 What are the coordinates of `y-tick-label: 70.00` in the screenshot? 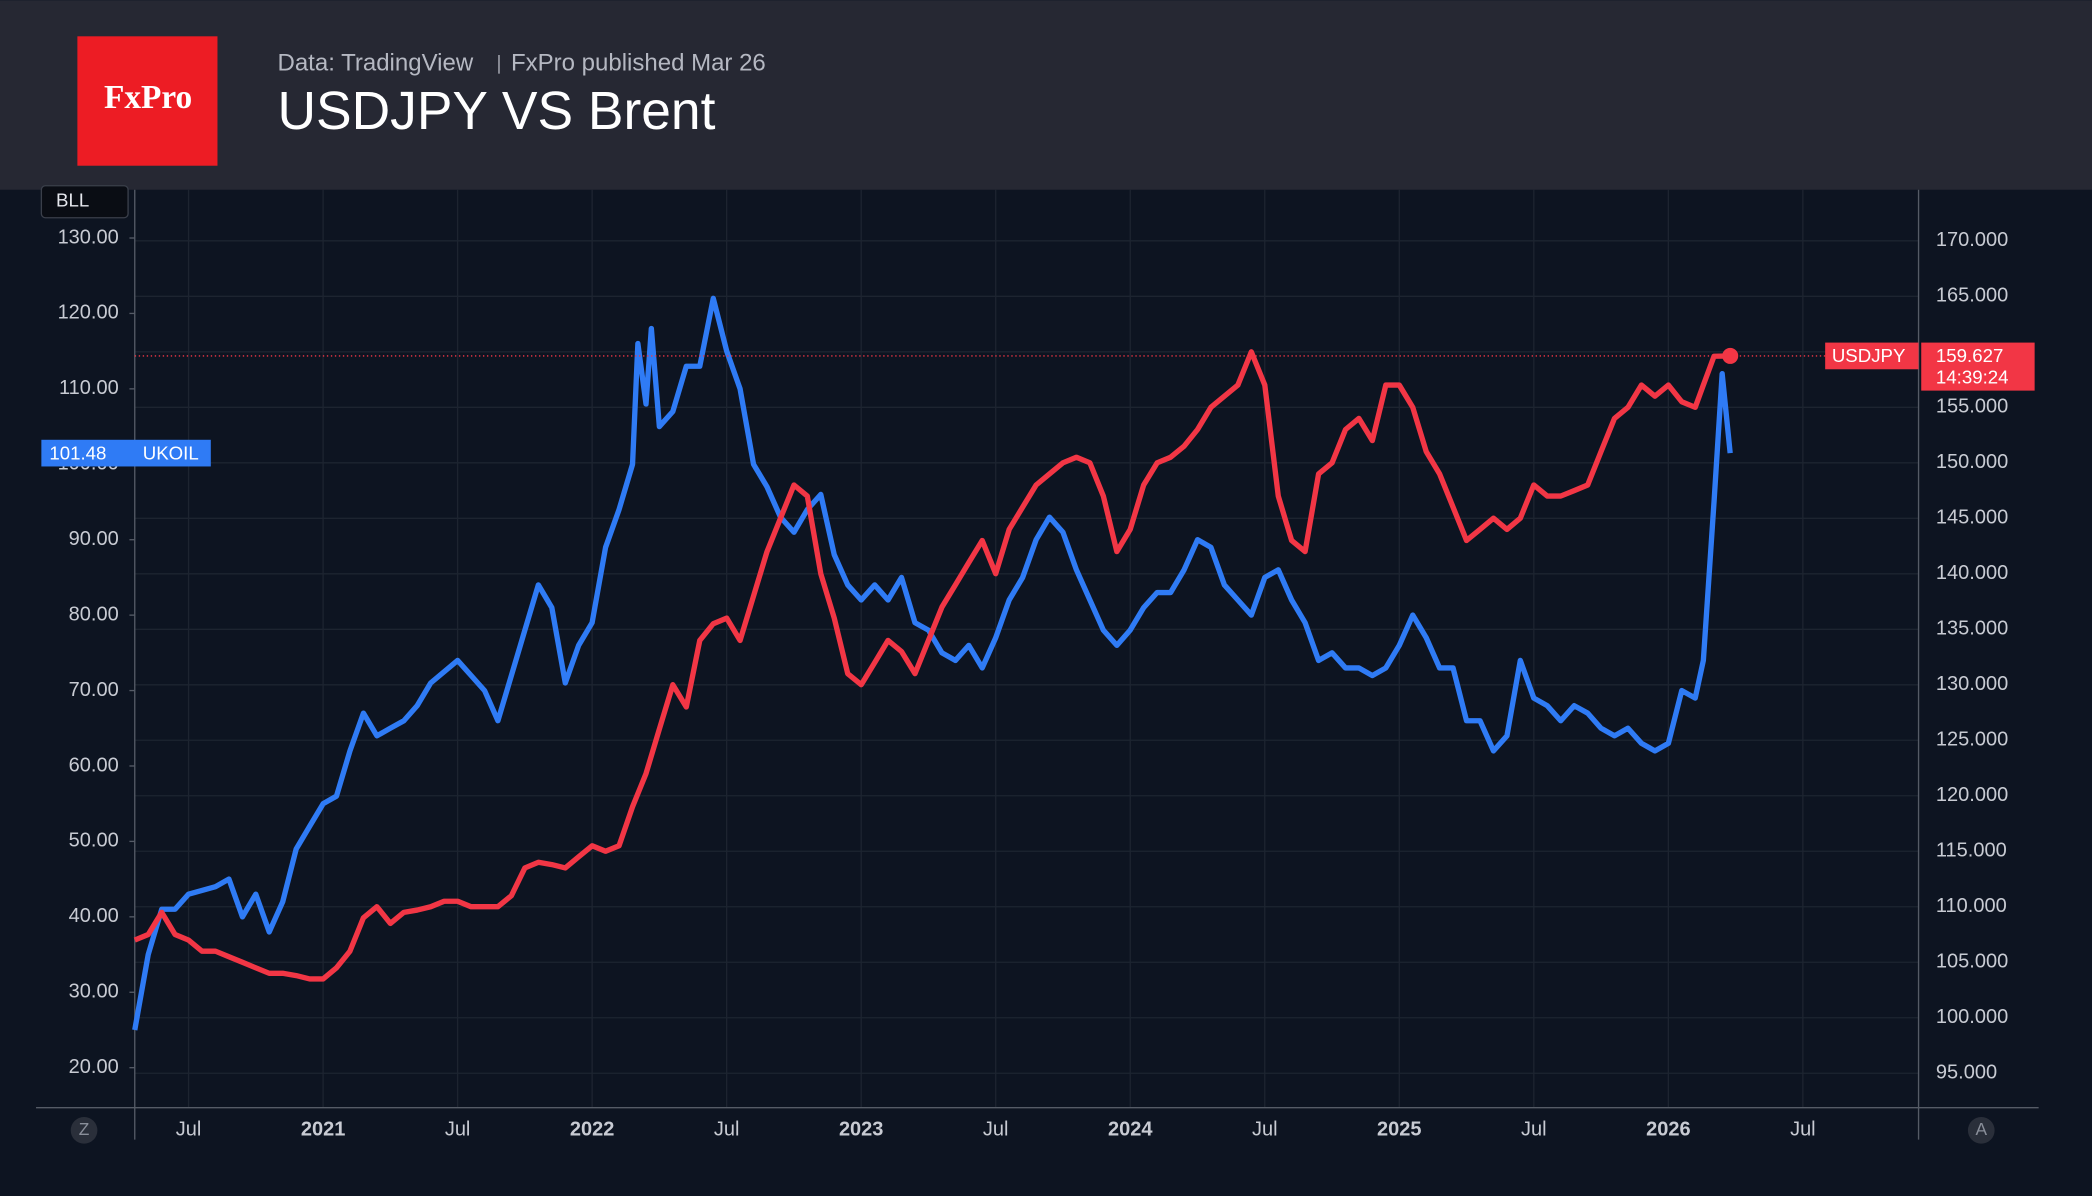 It's located at (94, 690).